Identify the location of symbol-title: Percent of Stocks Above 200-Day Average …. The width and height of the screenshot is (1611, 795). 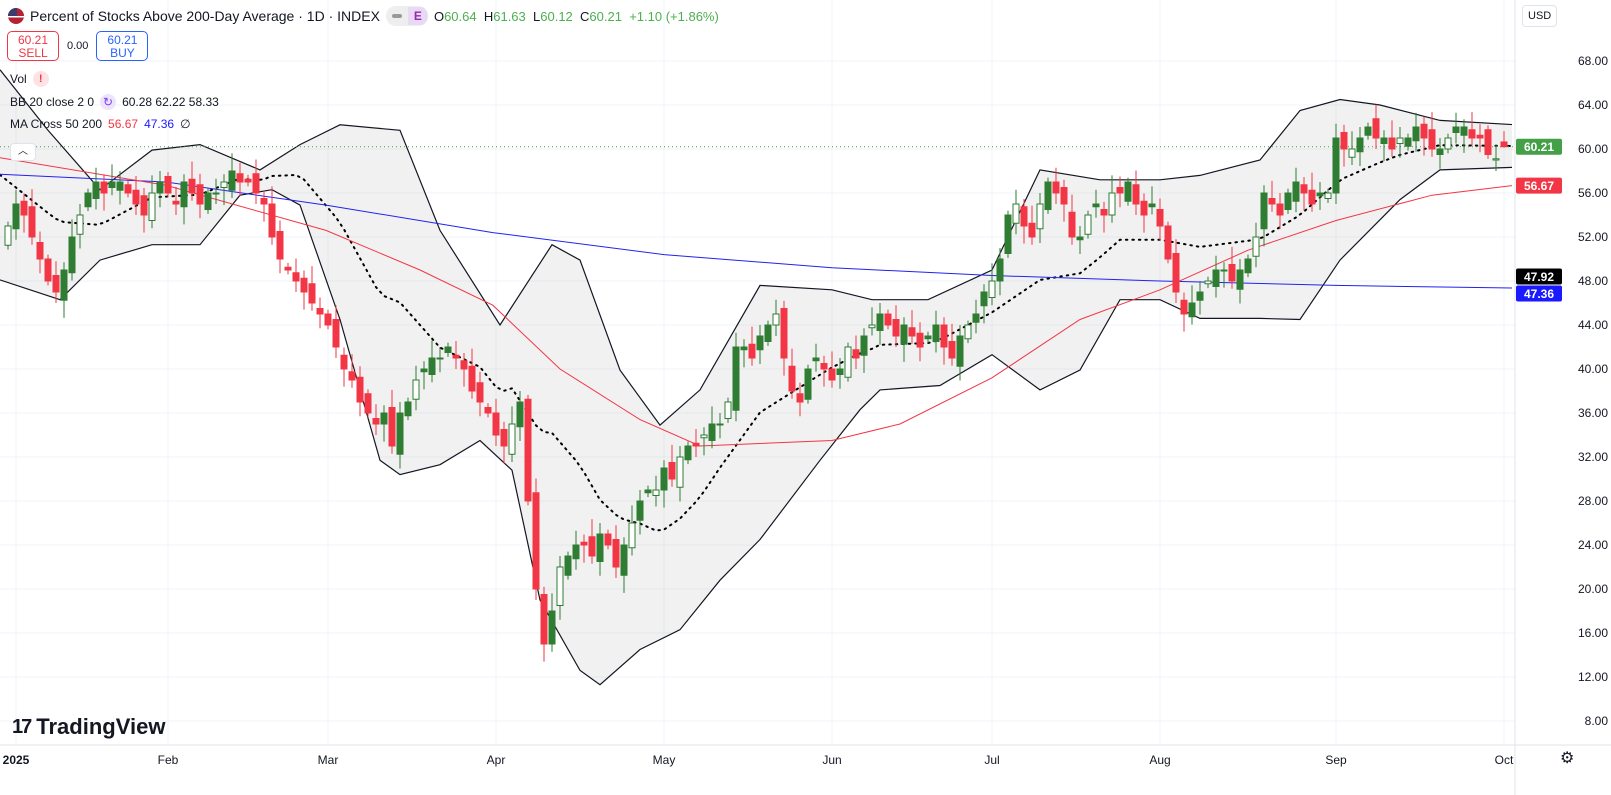
(205, 16).